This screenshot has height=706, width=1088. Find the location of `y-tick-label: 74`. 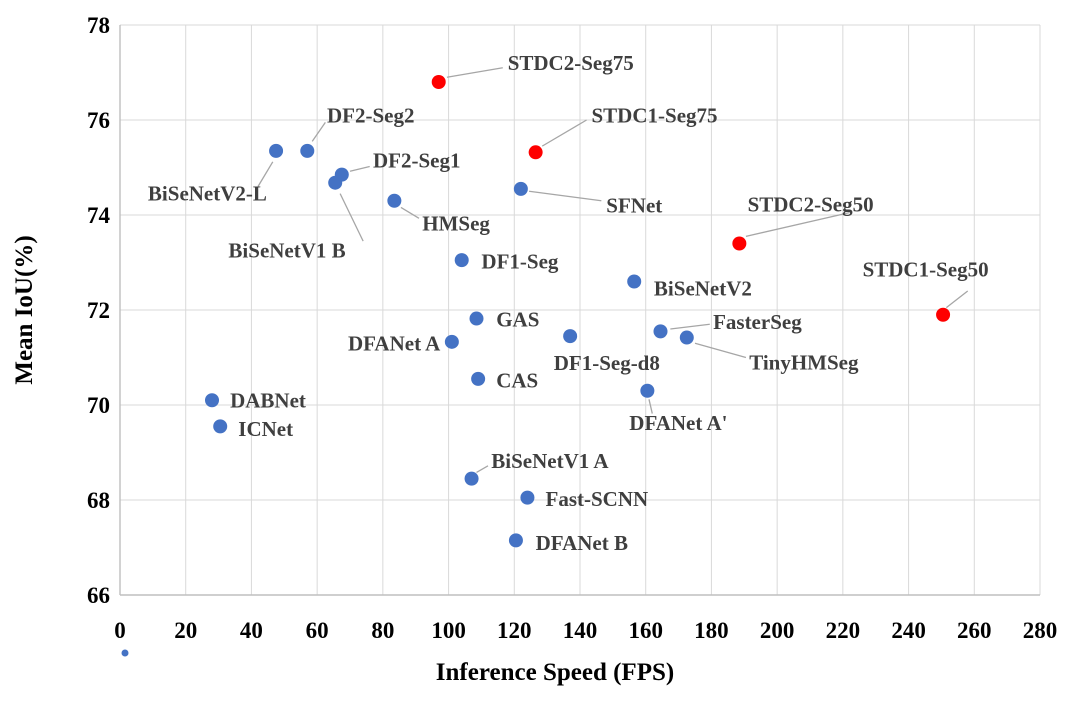

y-tick-label: 74 is located at coordinates (99, 215).